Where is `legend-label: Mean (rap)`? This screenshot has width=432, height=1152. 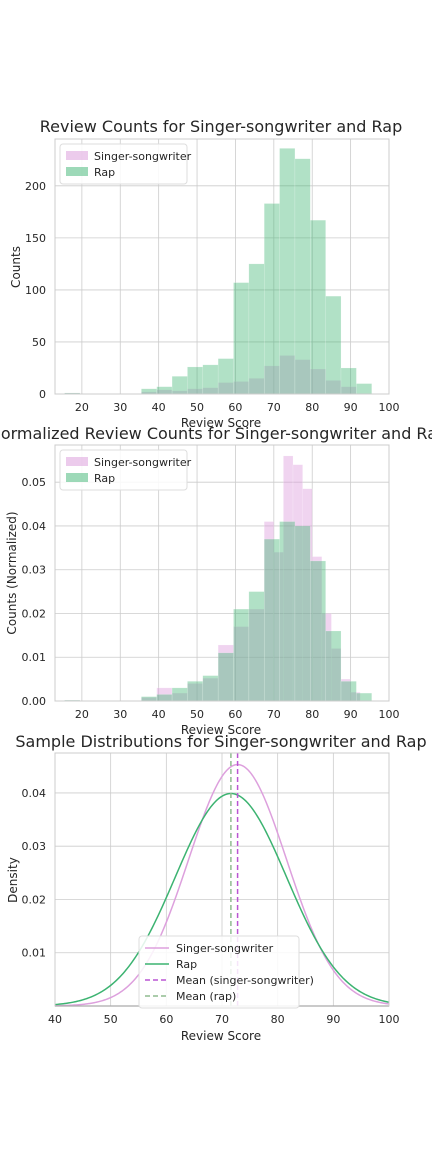
legend-label: Mean (rap) is located at coordinates (206, 996).